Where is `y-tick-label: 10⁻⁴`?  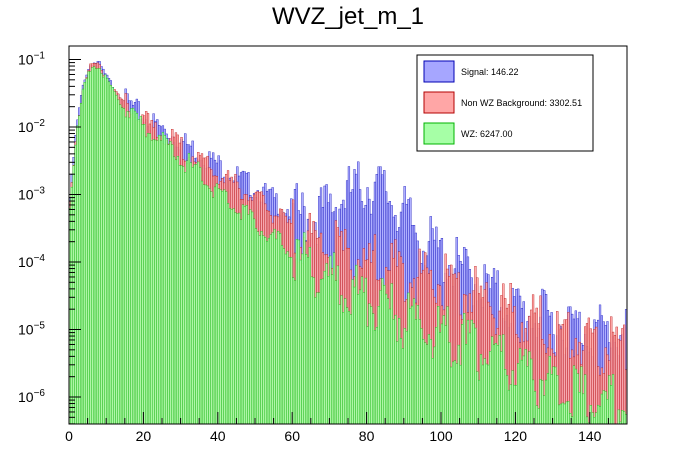
y-tick-label: 10⁻⁴ is located at coordinates (31, 261).